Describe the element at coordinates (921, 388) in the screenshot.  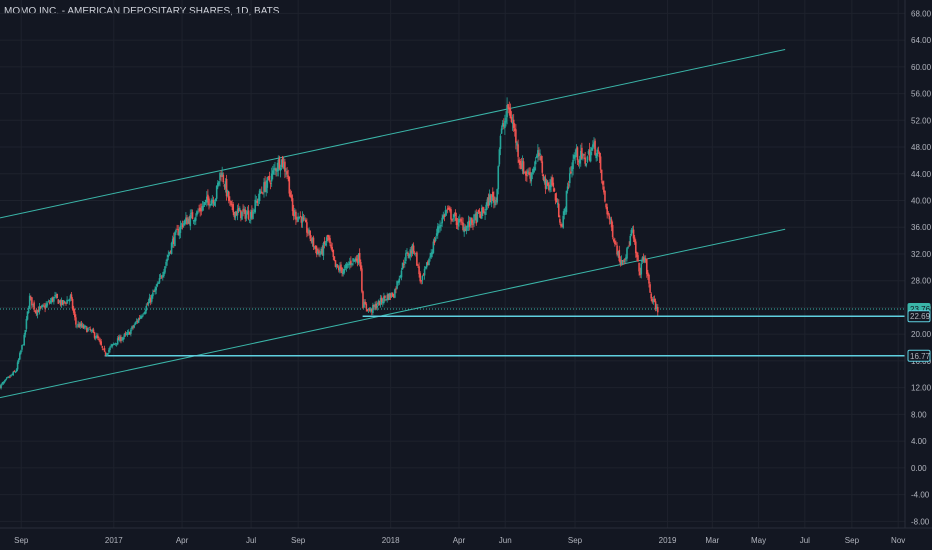
I see `y-tick-label: 12.00` at that location.